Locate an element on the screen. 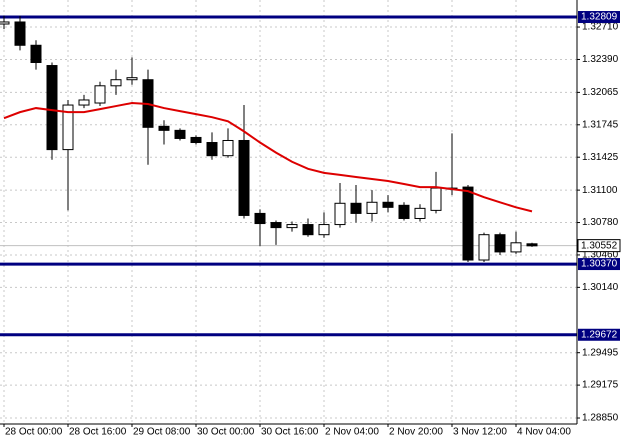 Image resolution: width=621 pixels, height=439 pixels. x-tick-label: 30 Oct 16:00 is located at coordinates (290, 432).